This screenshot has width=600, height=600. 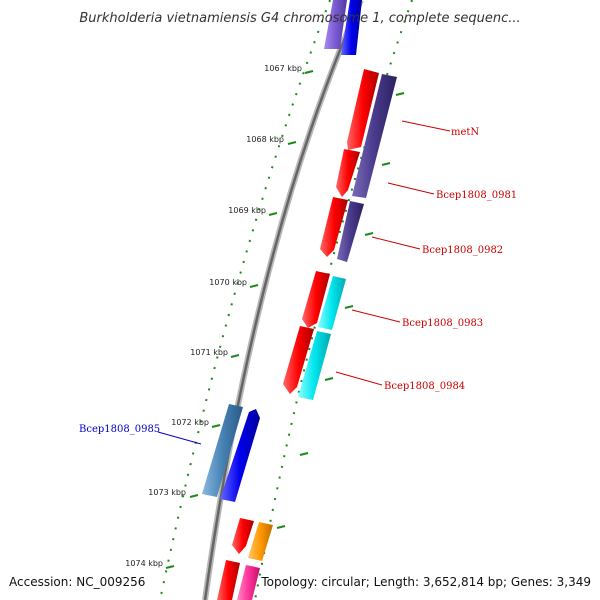 I want to click on gene-label-0982: Bcep1808_0982, so click(x=462, y=250).